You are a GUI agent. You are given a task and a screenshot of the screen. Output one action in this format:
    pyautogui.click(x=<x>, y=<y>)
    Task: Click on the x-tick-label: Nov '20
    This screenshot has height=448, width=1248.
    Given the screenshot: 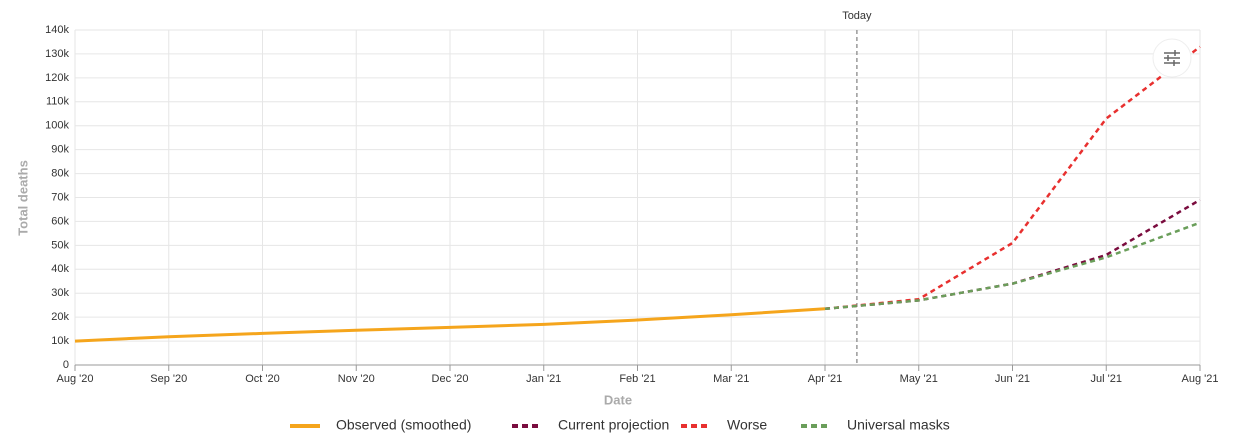 What is the action you would take?
    pyautogui.click(x=356, y=379)
    